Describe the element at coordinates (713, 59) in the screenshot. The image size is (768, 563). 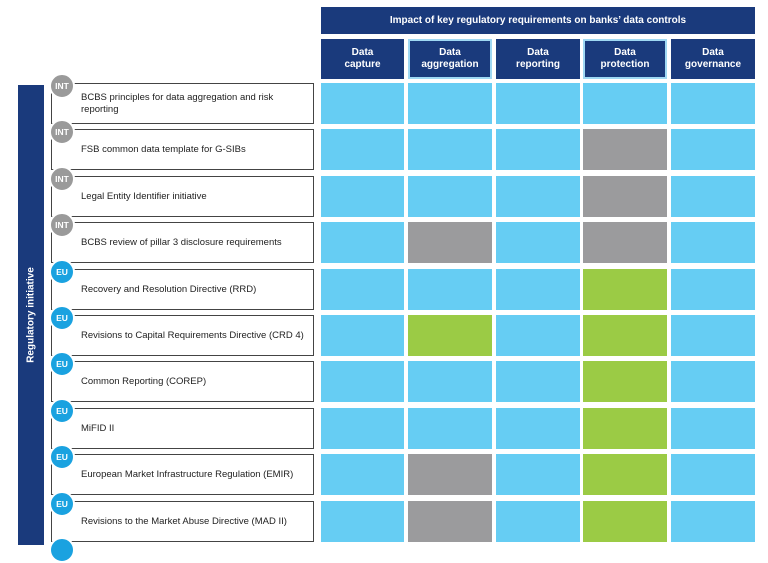
I see `column-header-data-governance: Data governance` at that location.